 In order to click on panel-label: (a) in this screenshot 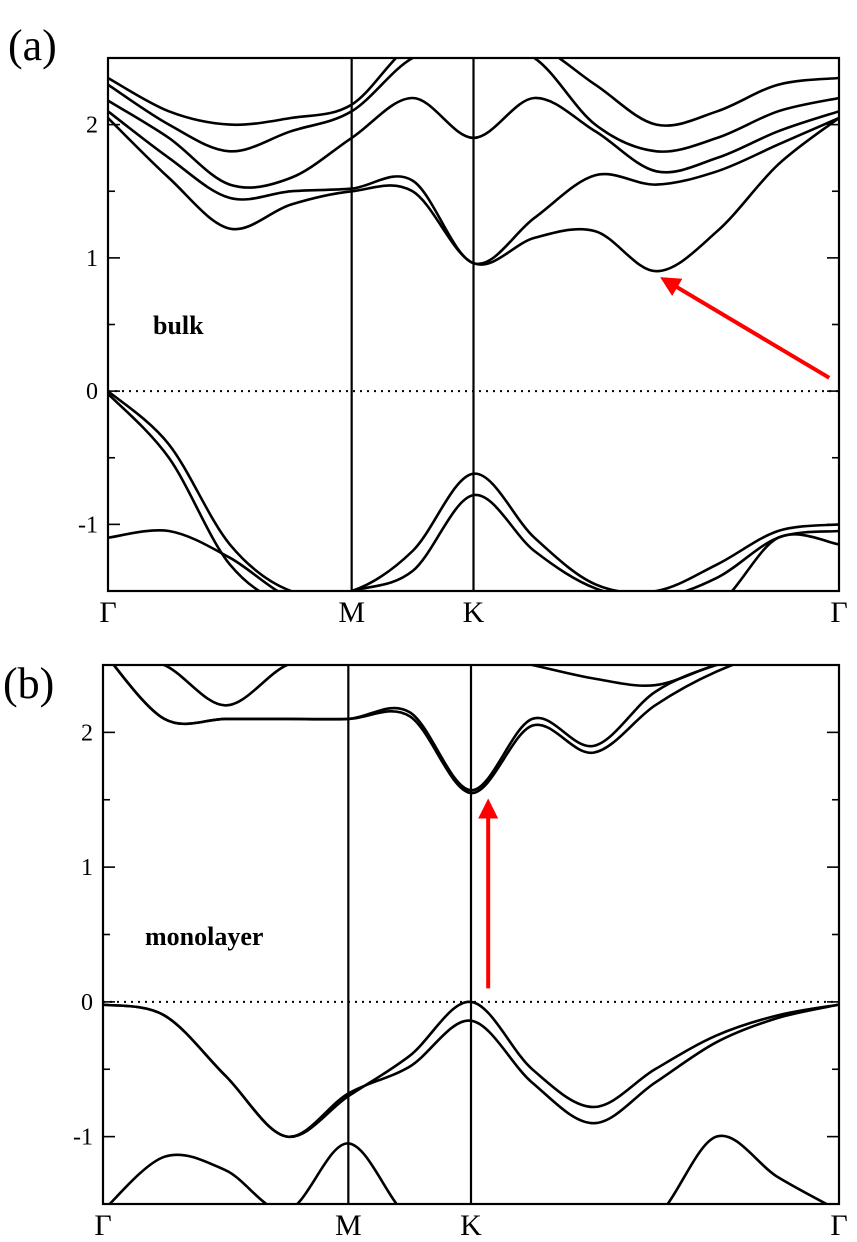, I will do `click(32, 45)`.